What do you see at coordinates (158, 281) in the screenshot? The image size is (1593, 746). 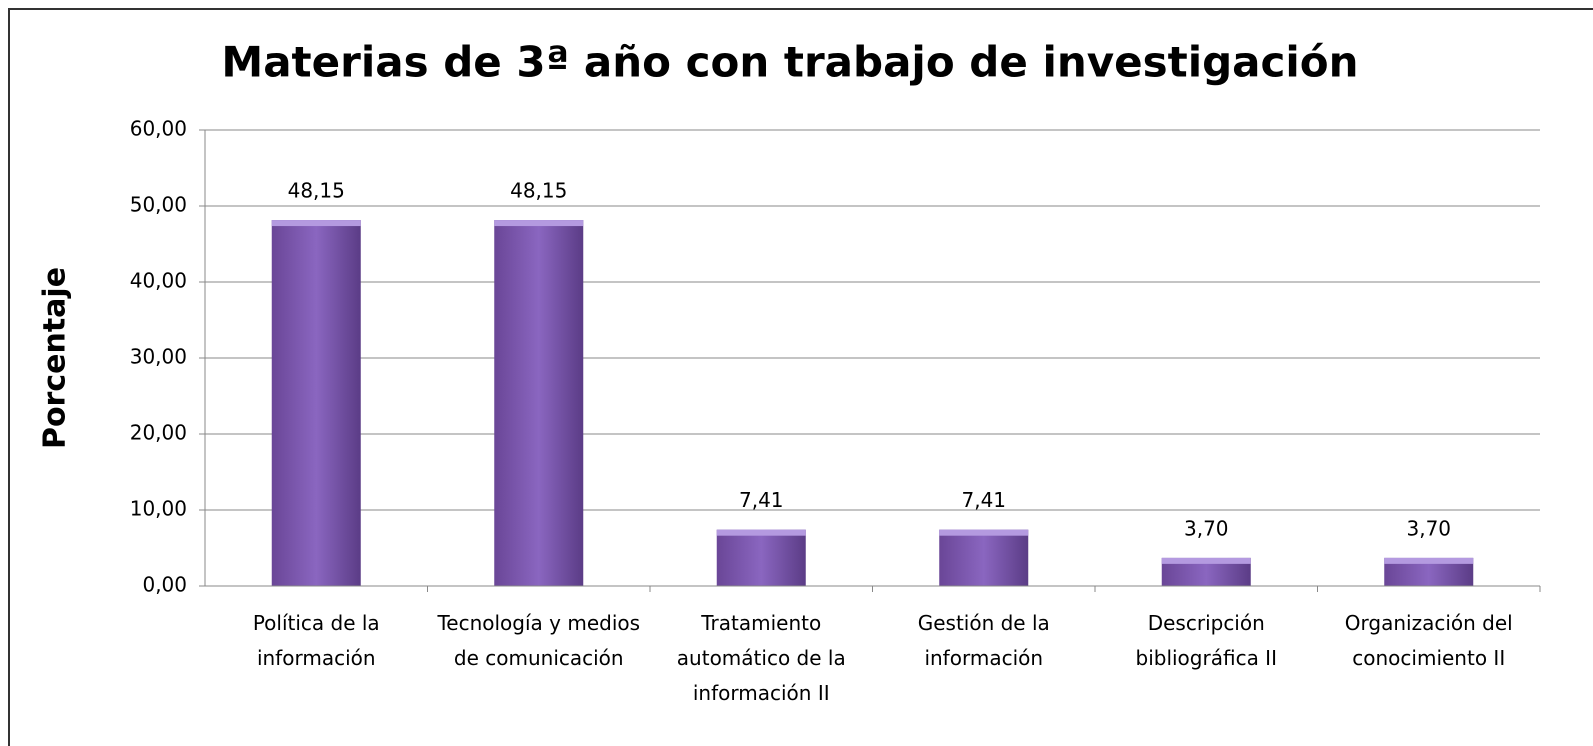 I see `y-tick-label: 40,00` at bounding box center [158, 281].